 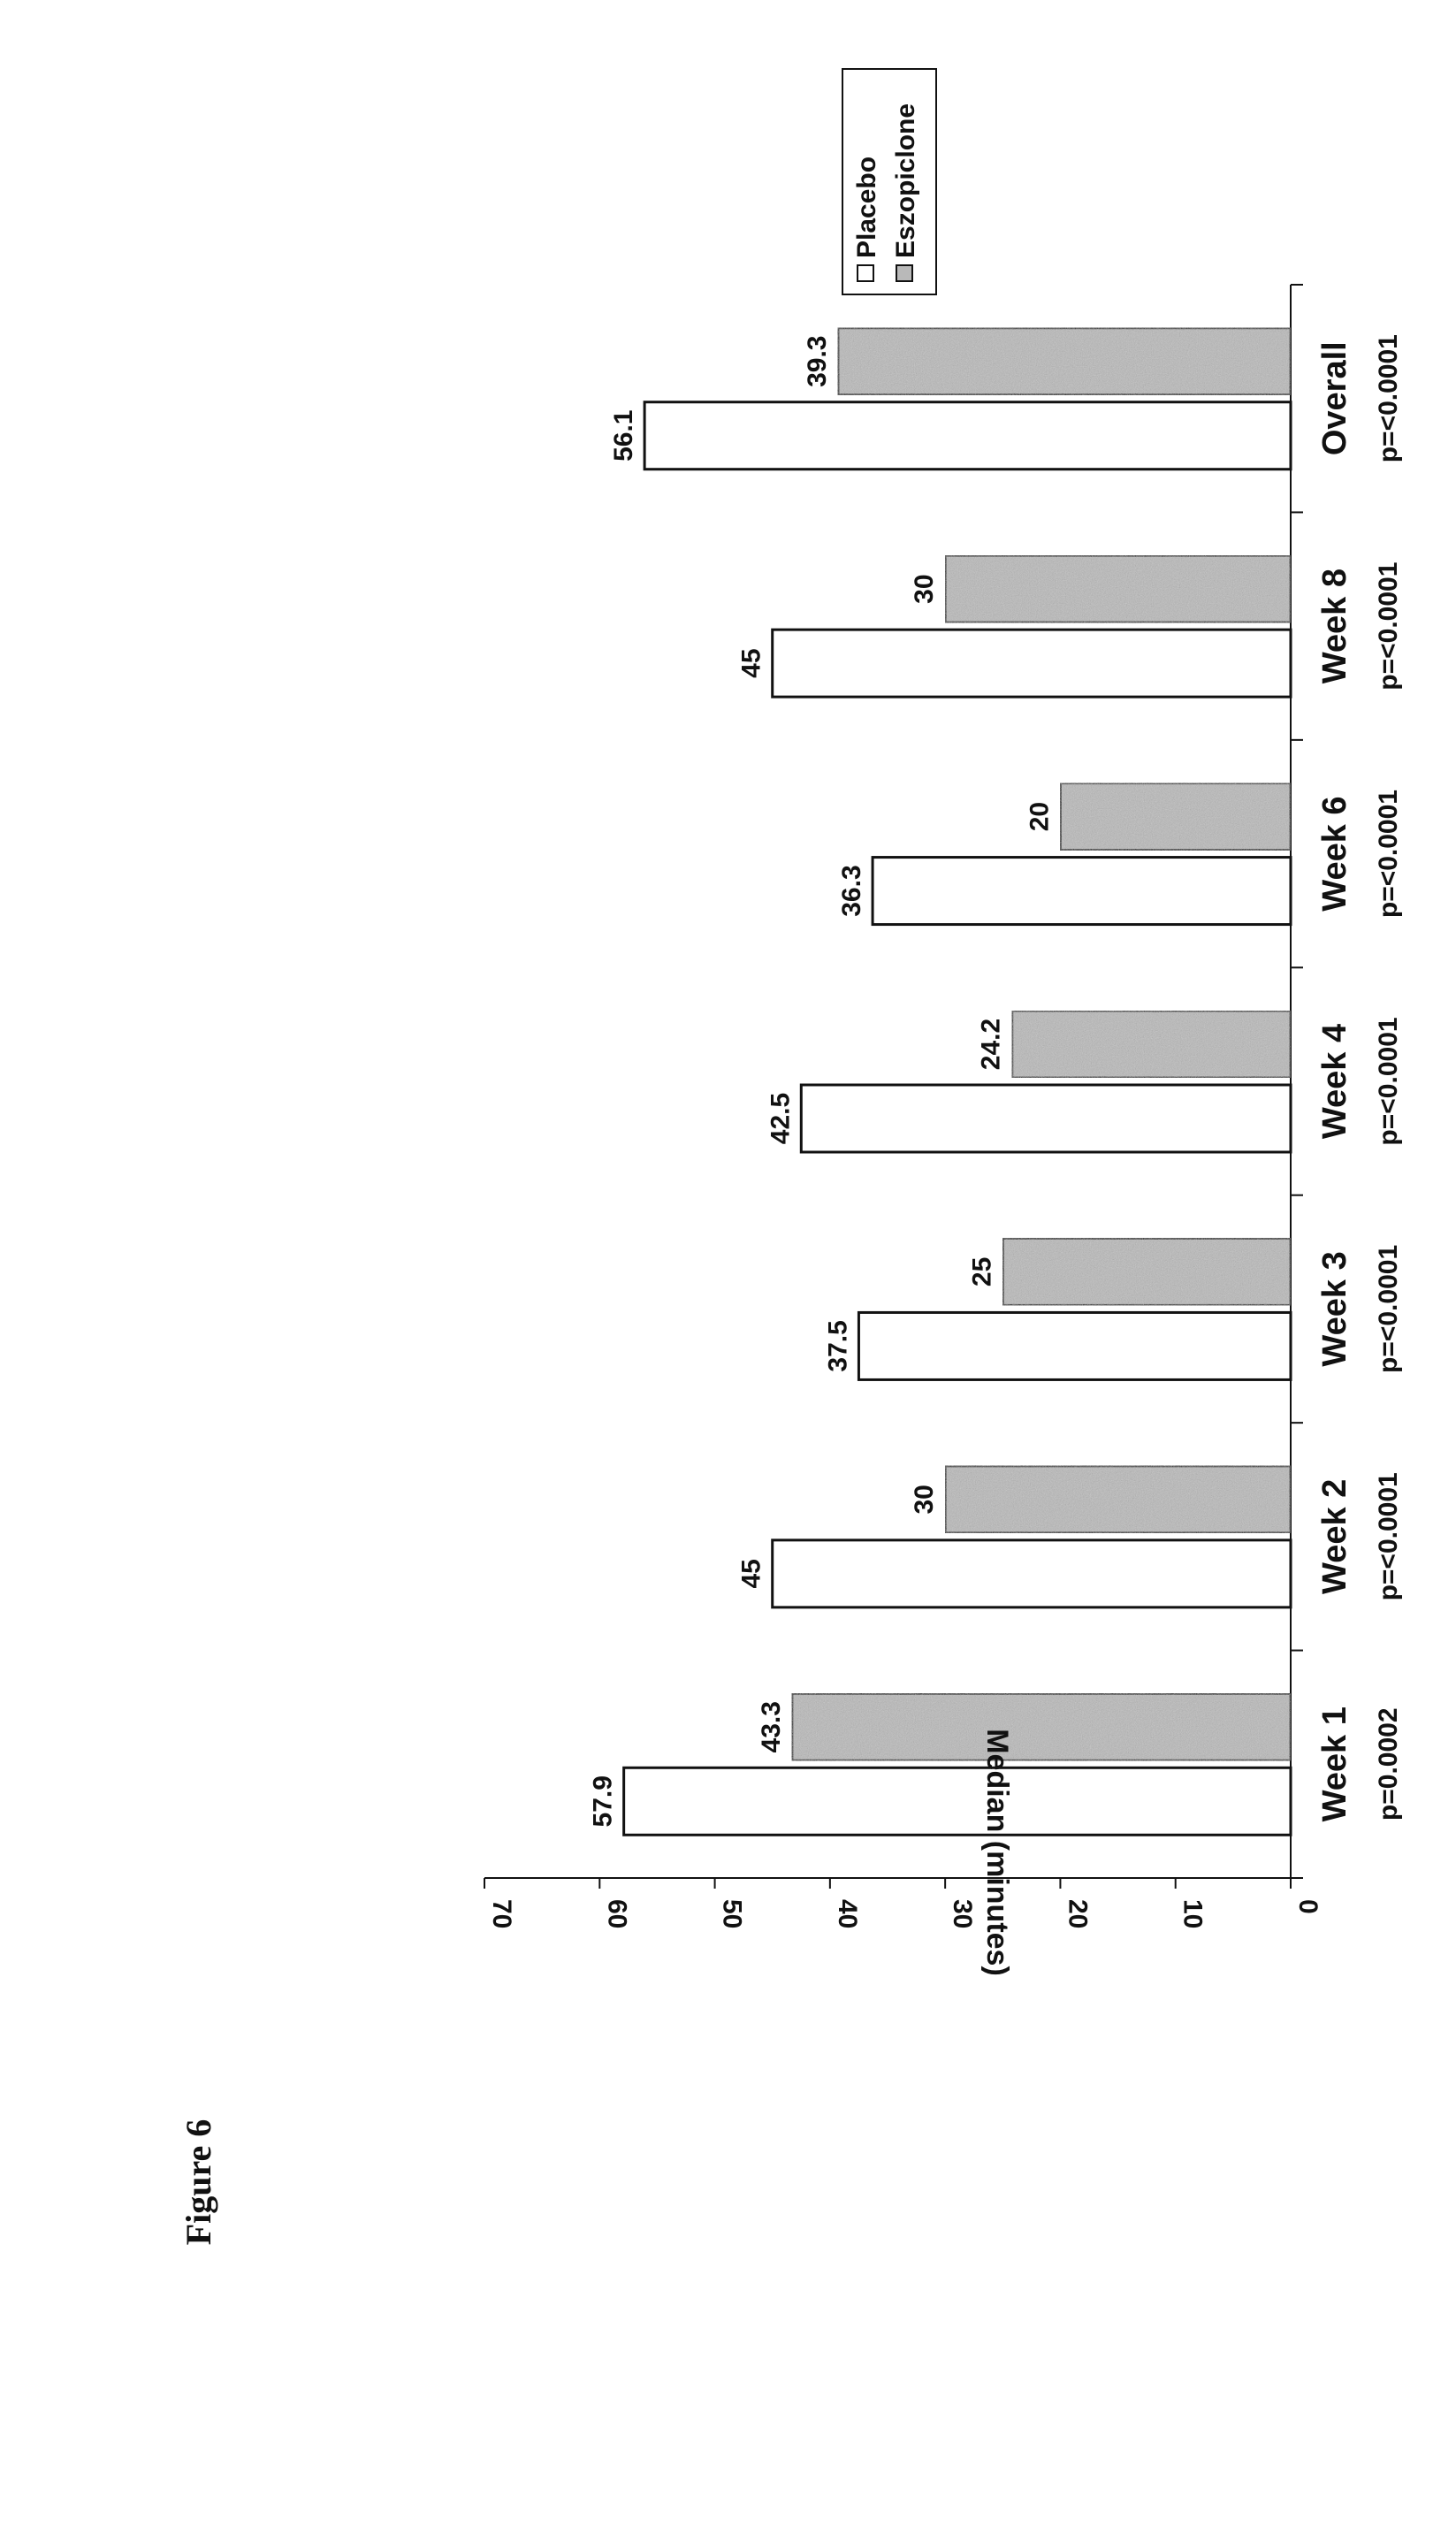 I want to click on y-tick-label: 60, so click(x=616, y=1913).